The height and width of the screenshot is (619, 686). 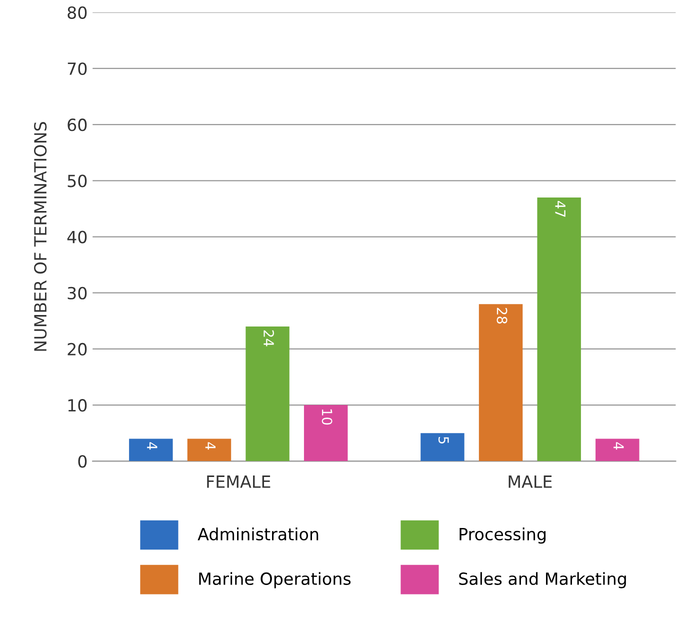 What do you see at coordinates (327, 417) in the screenshot?
I see `data-label: 10` at bounding box center [327, 417].